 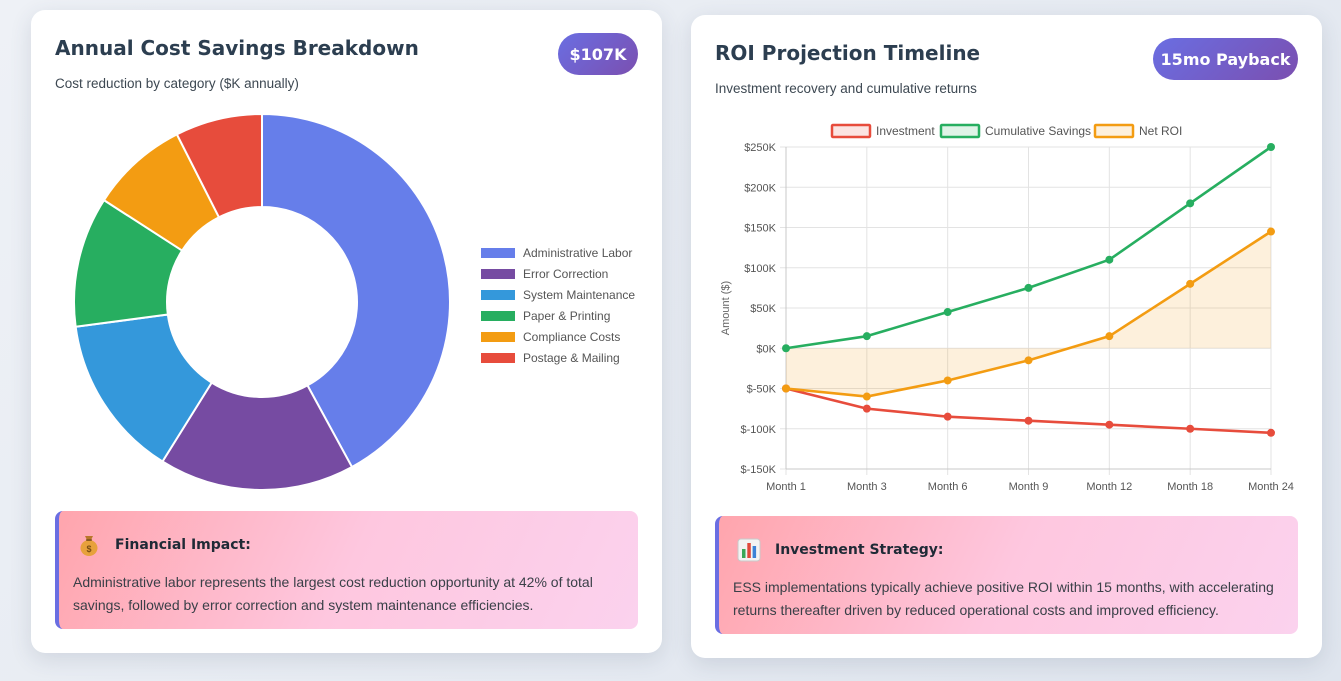 I want to click on legend-label: Paper & Printing, so click(x=566, y=316).